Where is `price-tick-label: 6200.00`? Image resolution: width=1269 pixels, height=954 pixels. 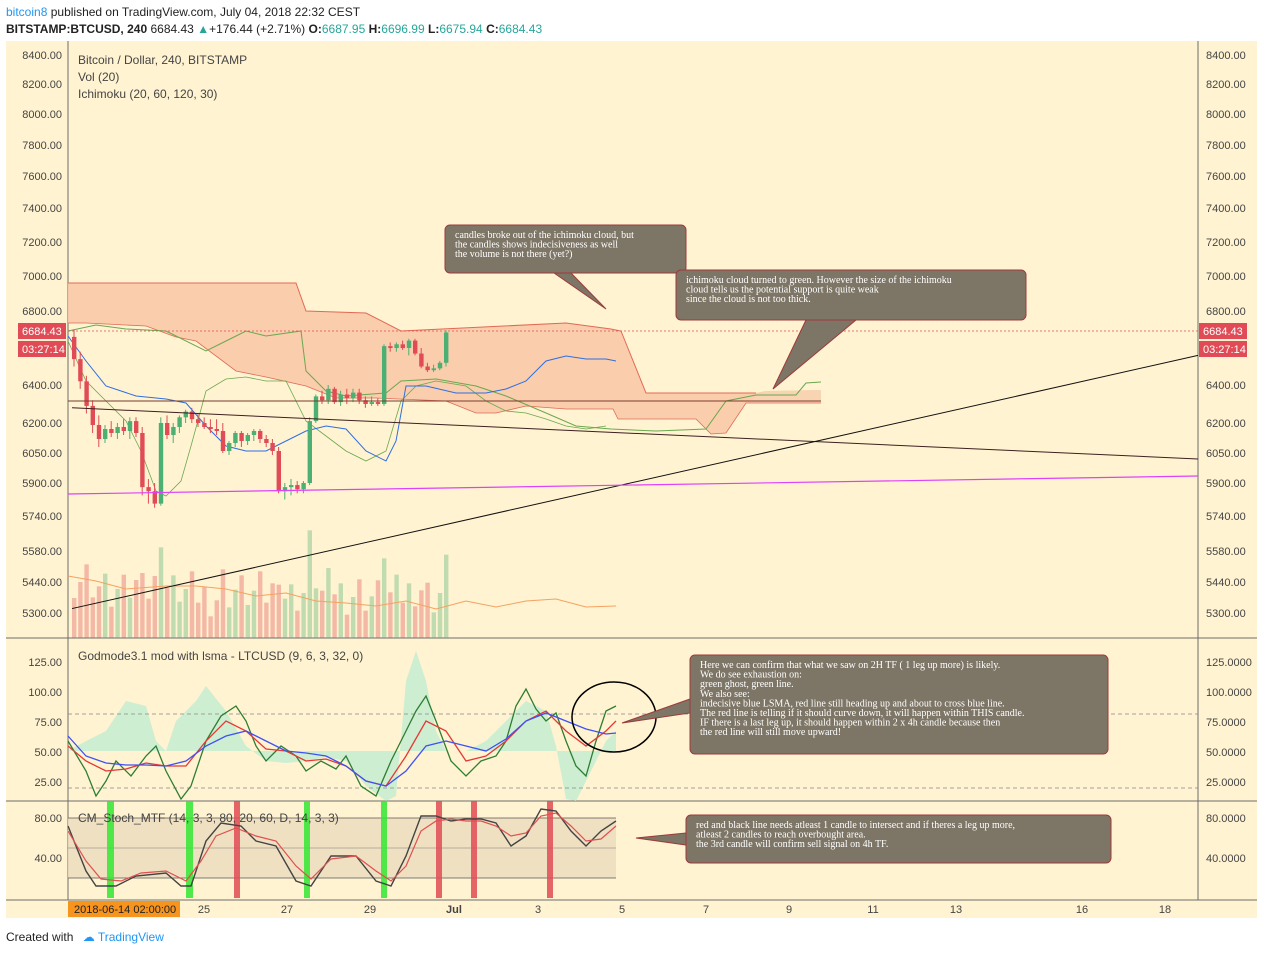
price-tick-label: 6200.00 is located at coordinates (42, 424).